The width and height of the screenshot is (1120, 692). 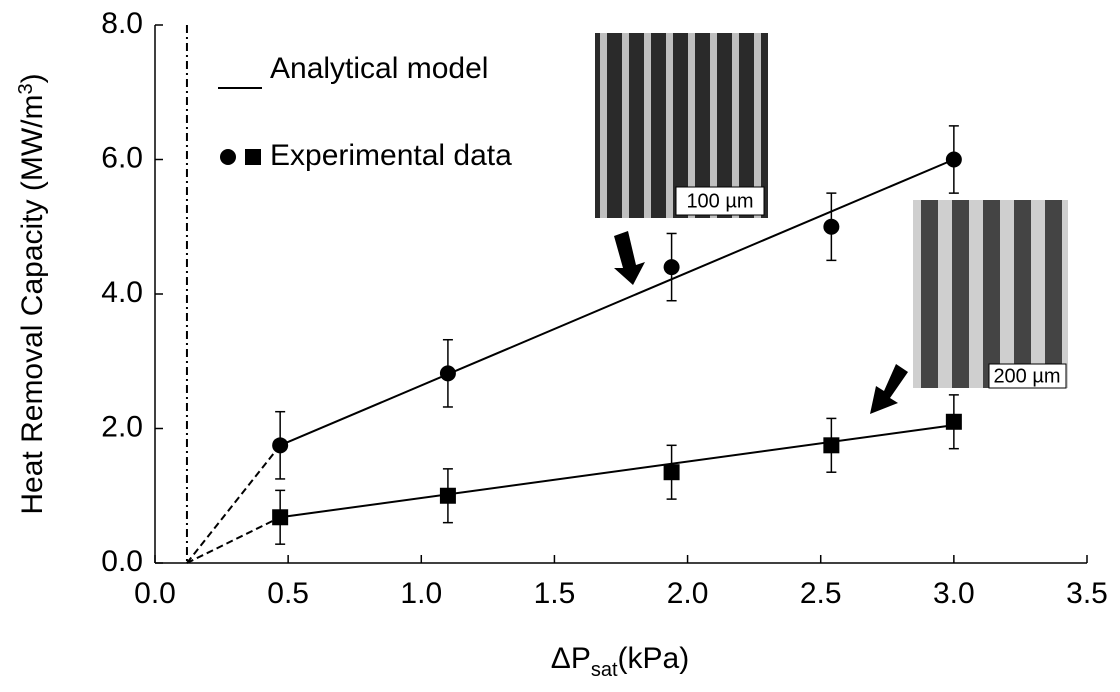 I want to click on y-axis-label: Heat Removal Capacity (MW/m3), so click(x=32, y=293).